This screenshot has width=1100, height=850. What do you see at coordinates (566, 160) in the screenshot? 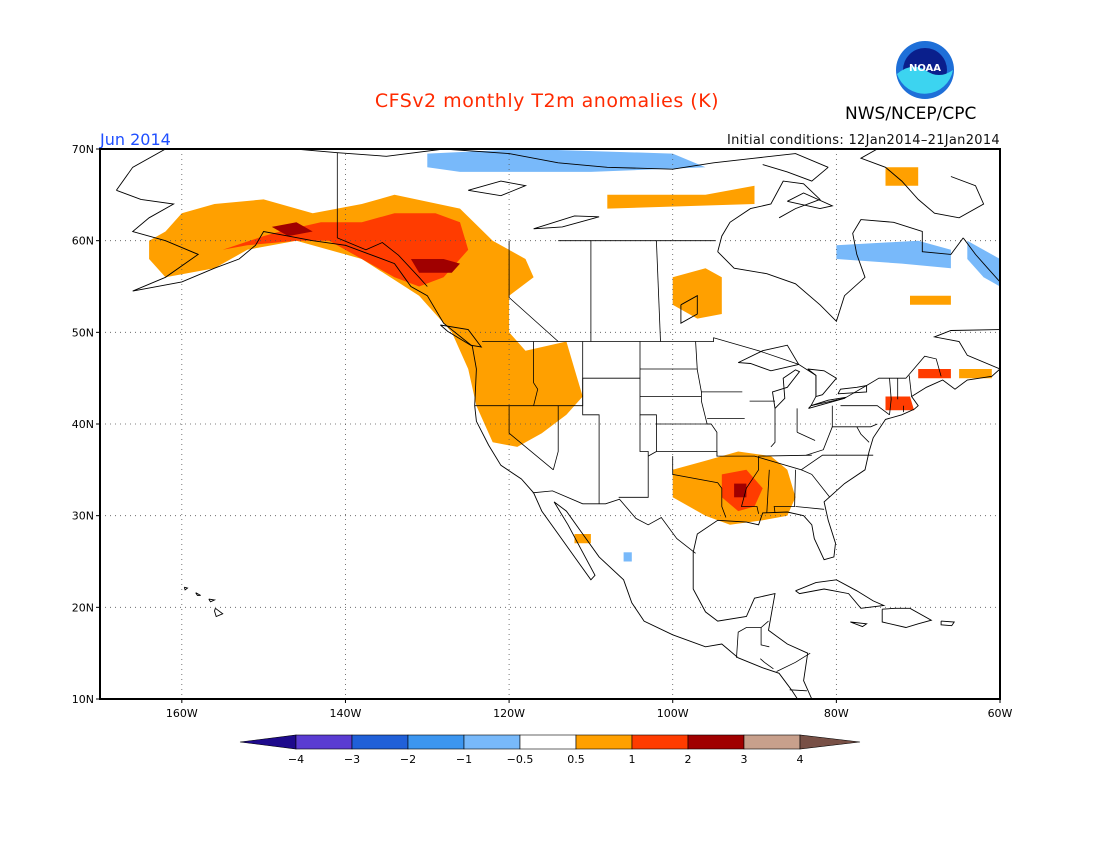
I see `anomaly-region-arctic-cool` at bounding box center [566, 160].